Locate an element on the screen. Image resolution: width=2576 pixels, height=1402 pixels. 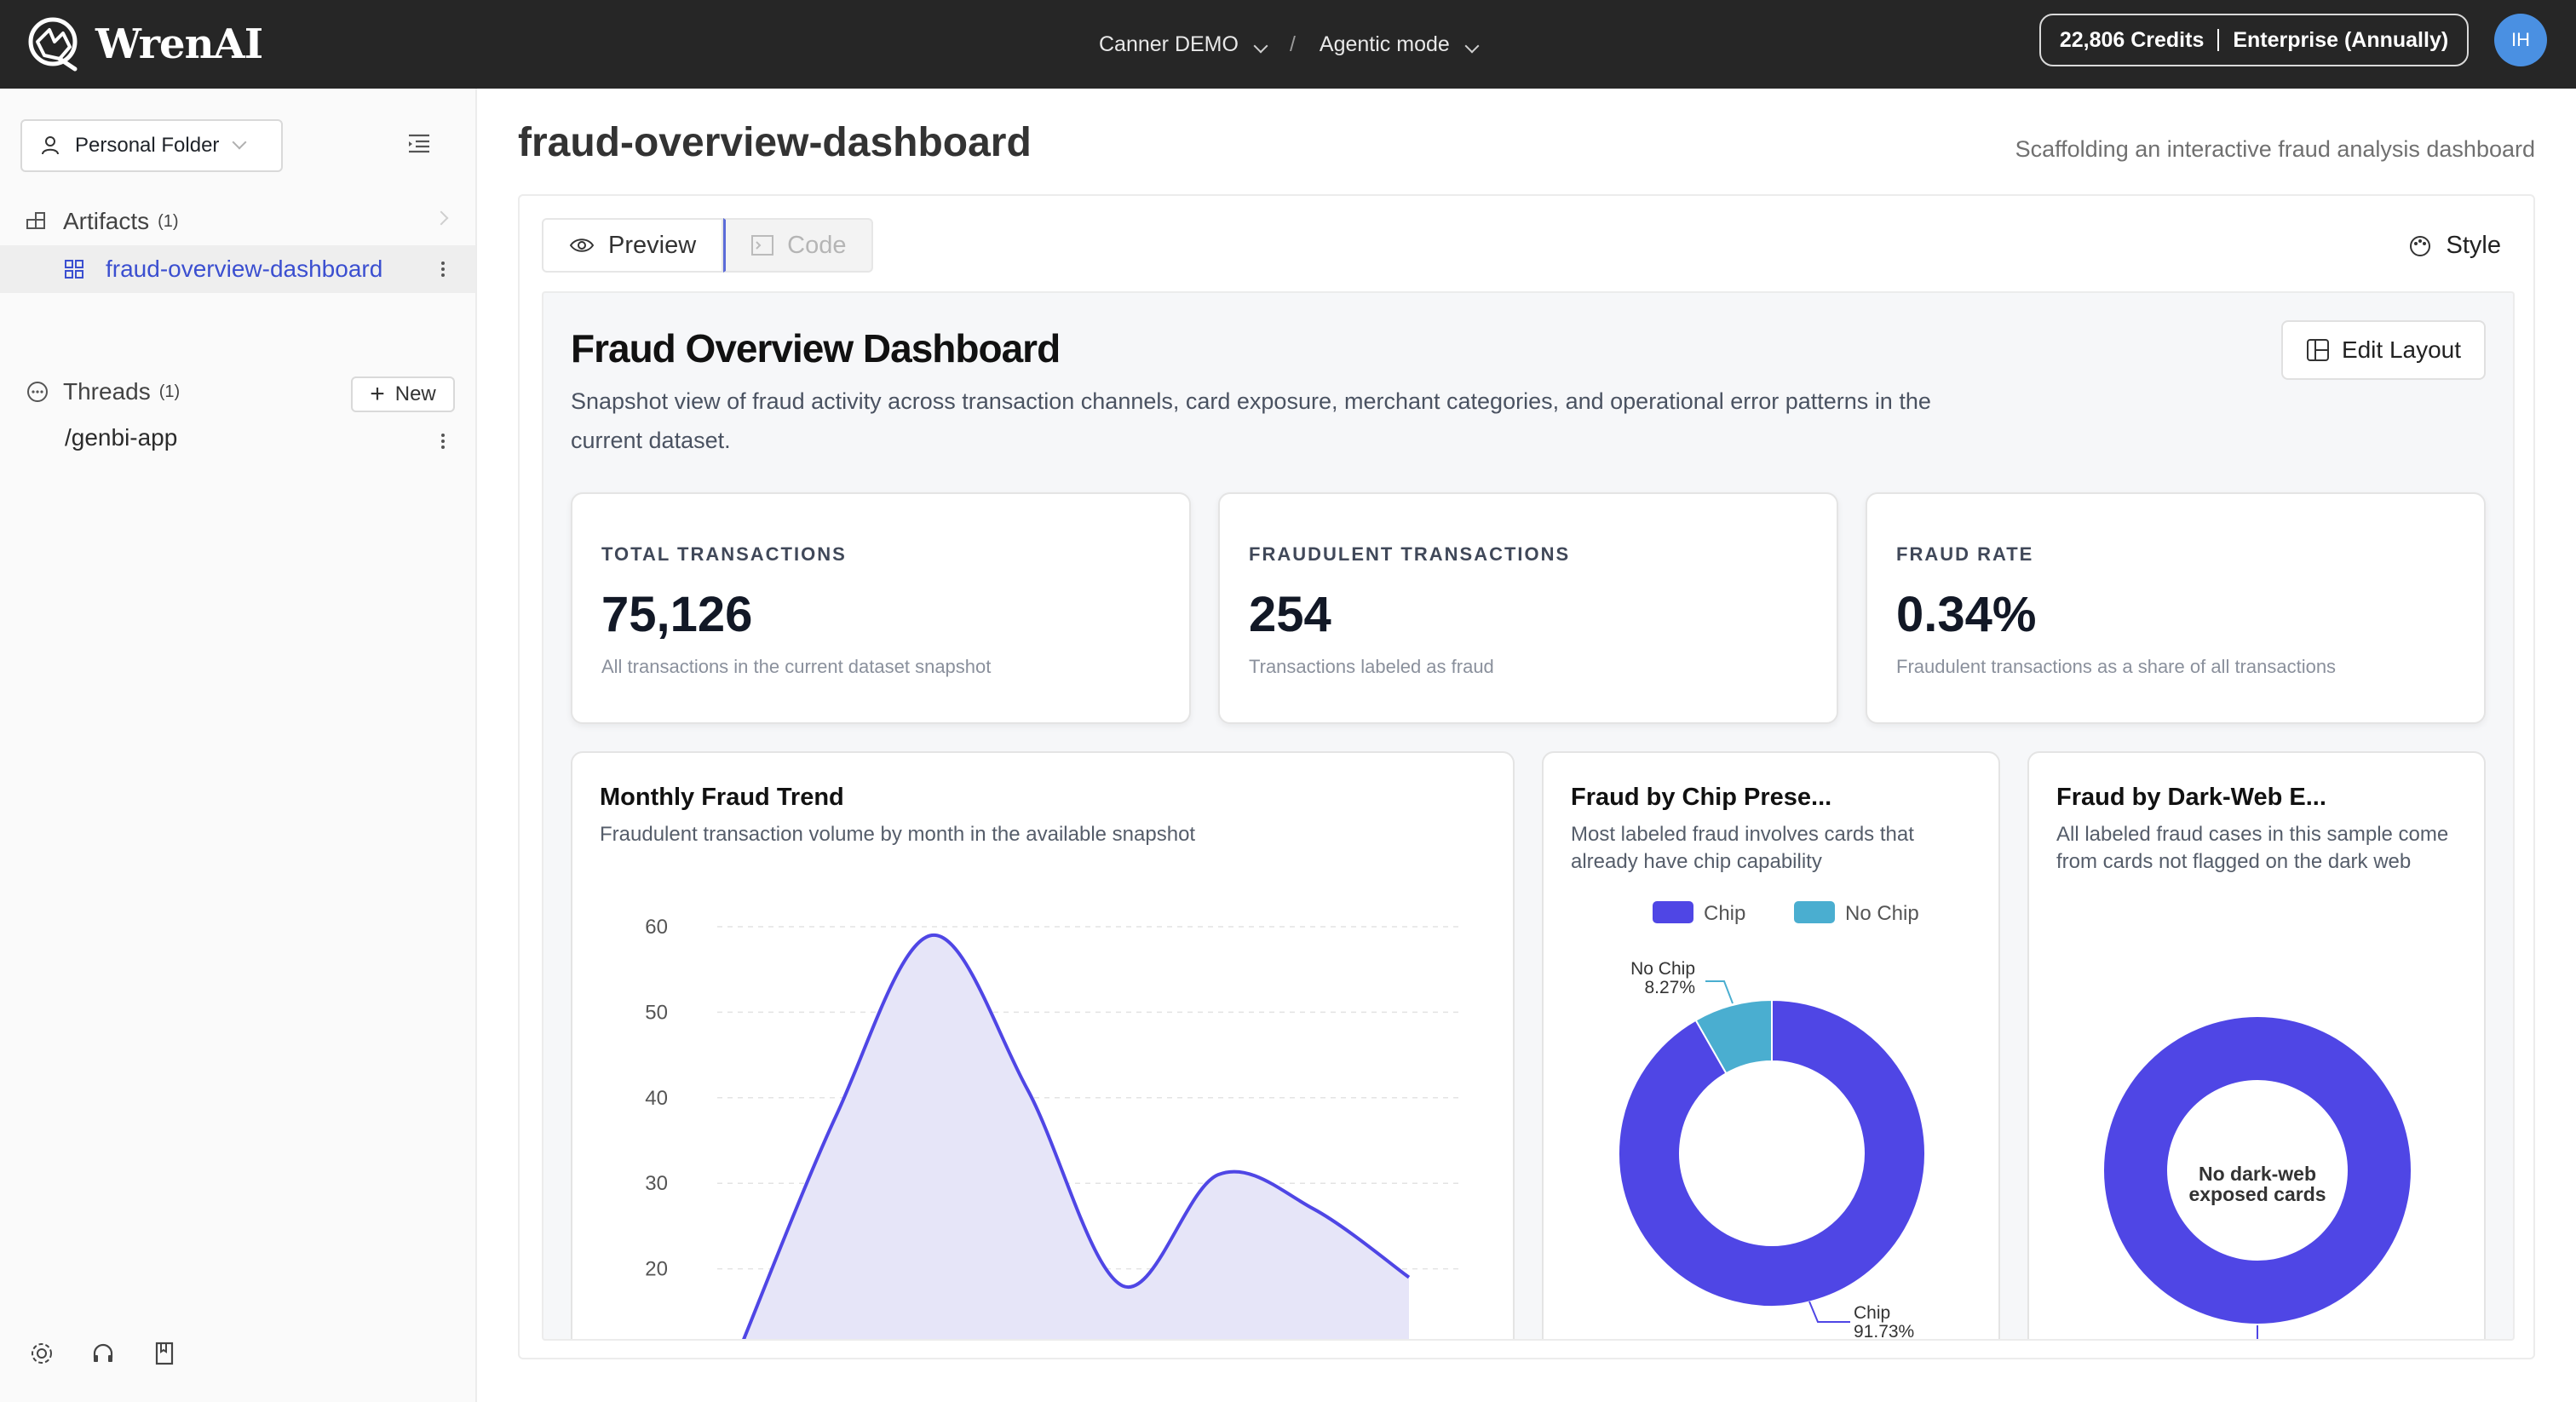
palette-icon is located at coordinates (2420, 245).